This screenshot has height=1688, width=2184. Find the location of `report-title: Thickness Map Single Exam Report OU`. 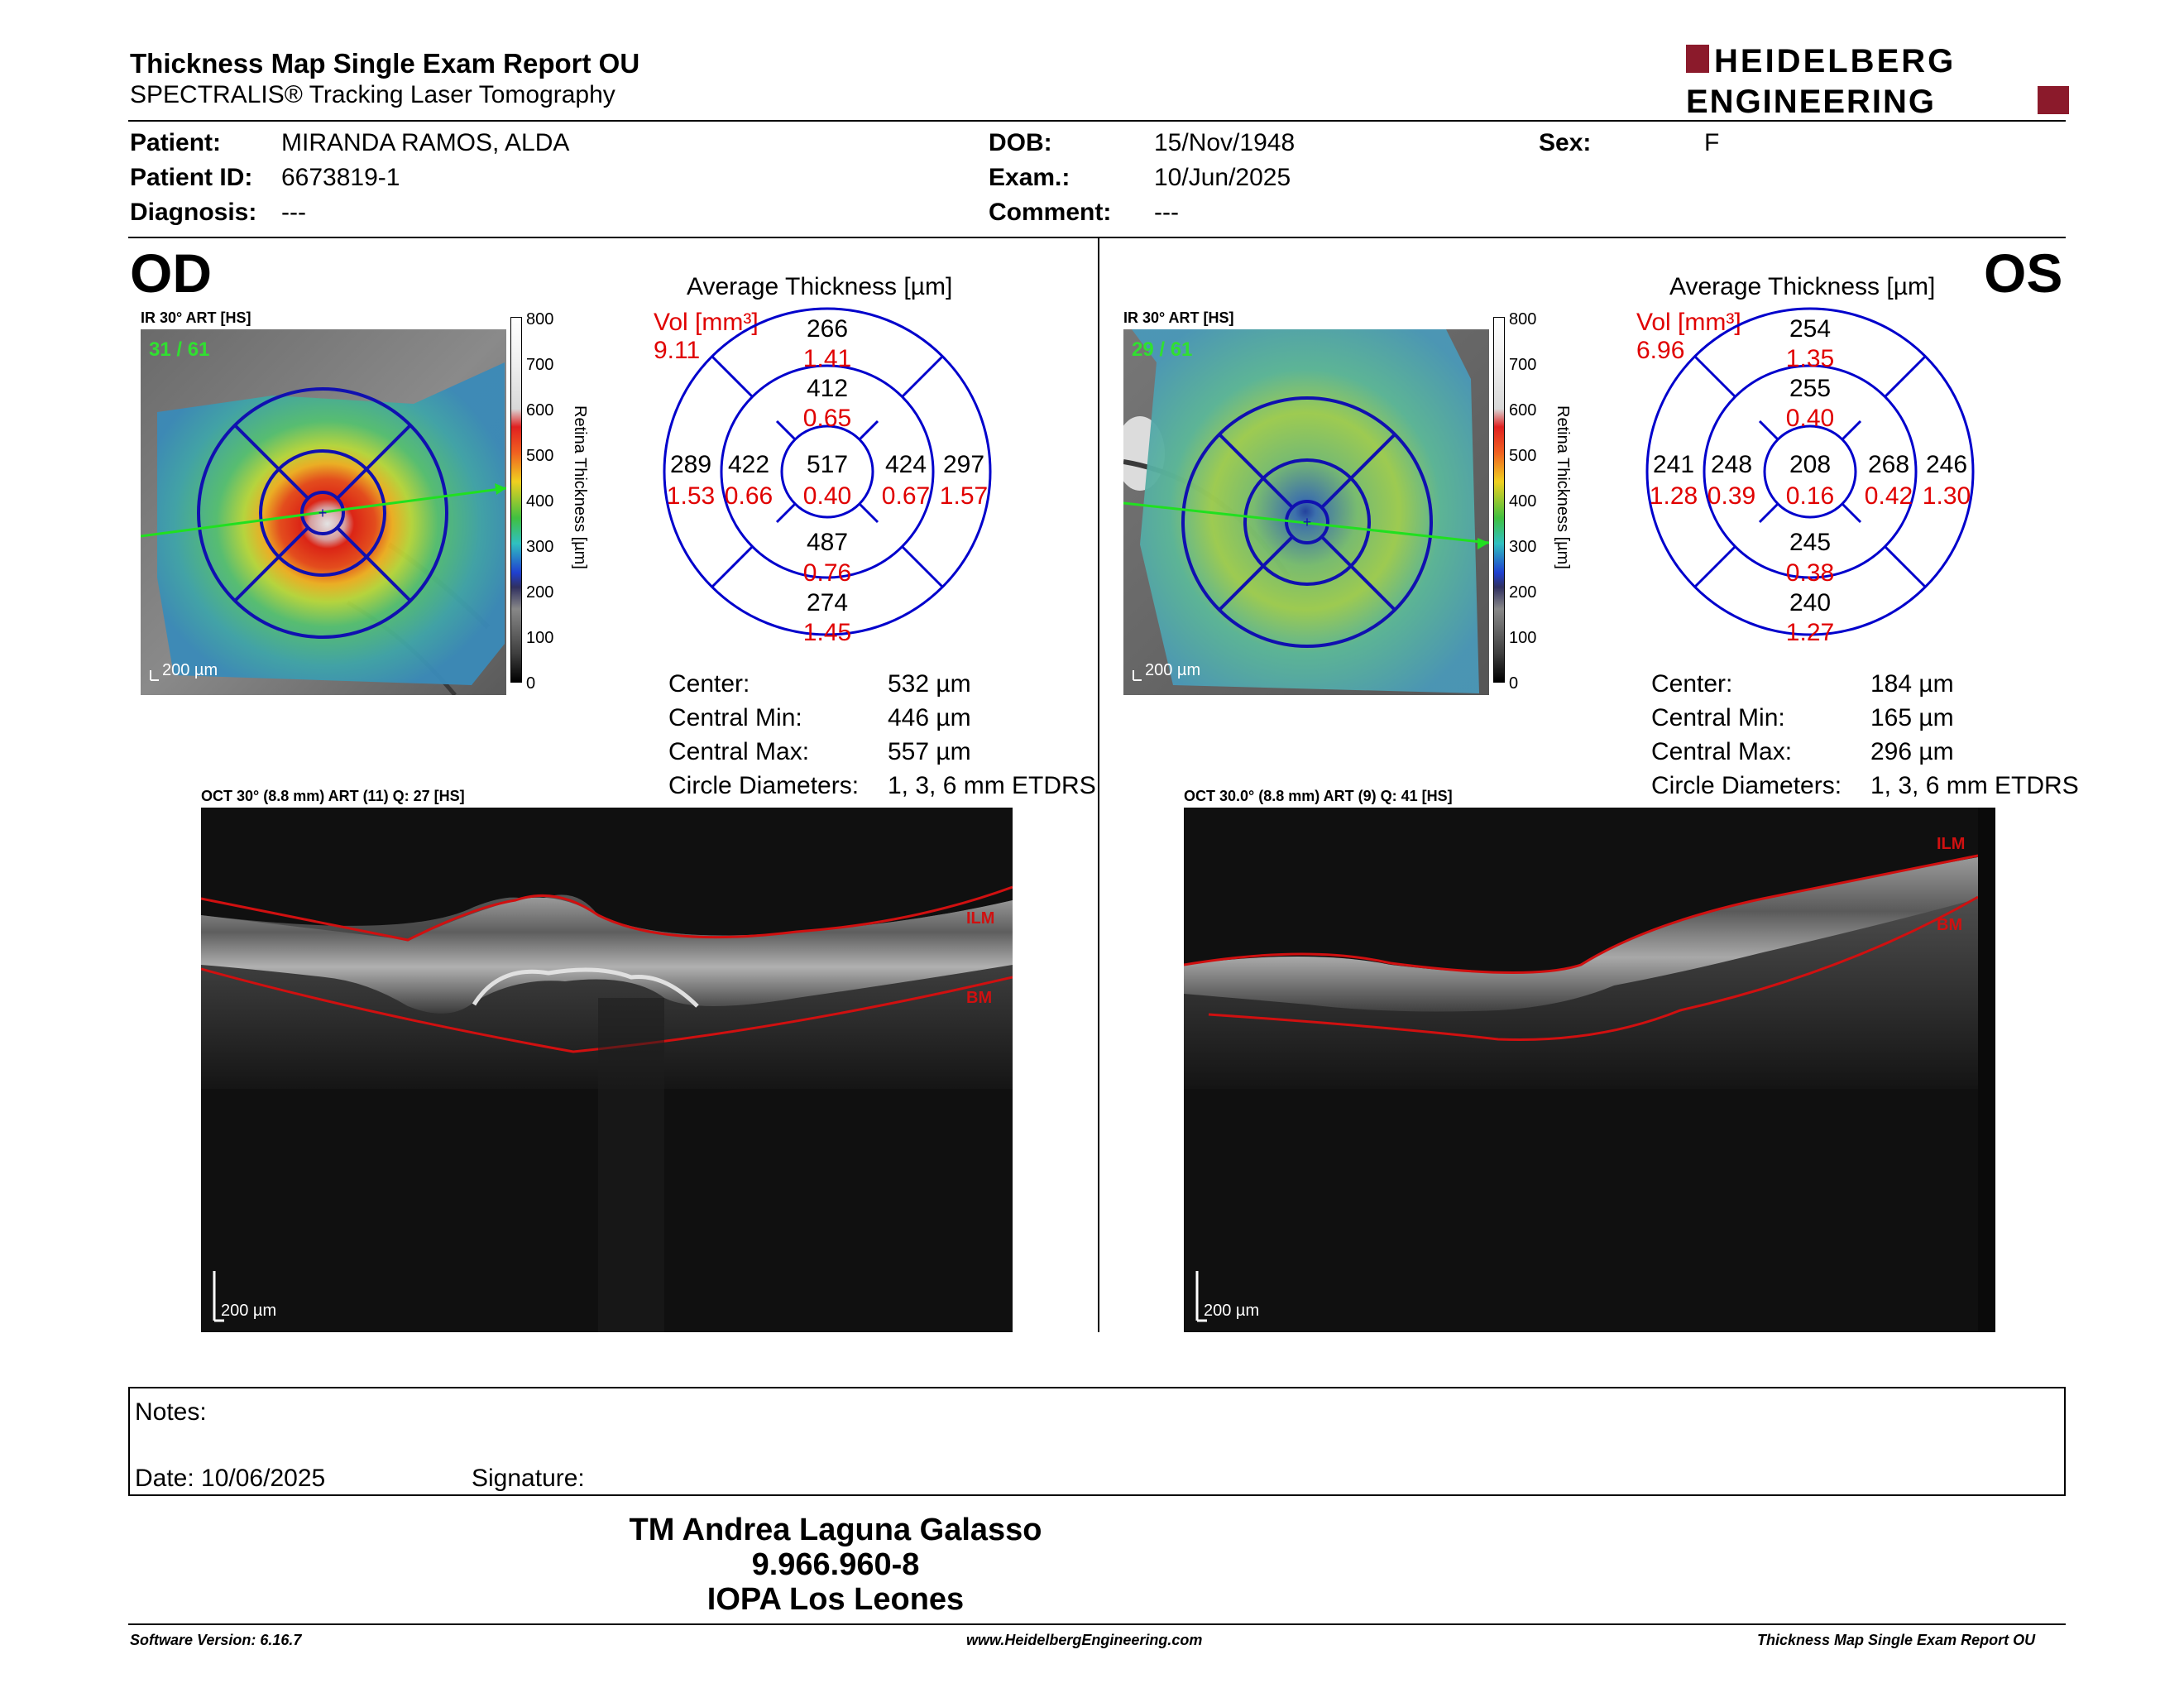

report-title: Thickness Map Single Exam Report OU is located at coordinates (385, 63).